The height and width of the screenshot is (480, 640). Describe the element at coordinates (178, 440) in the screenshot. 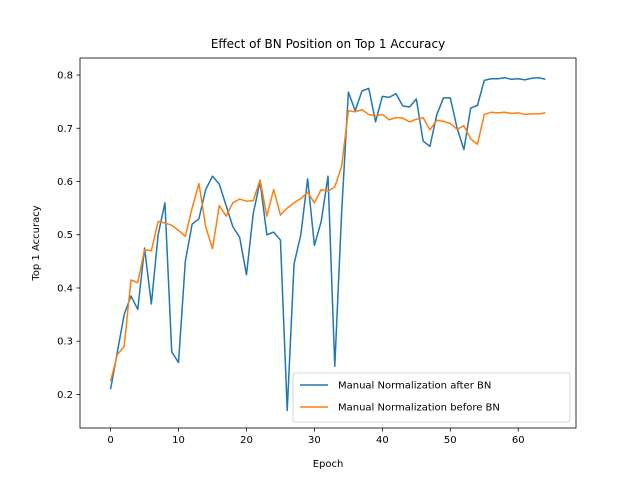

I see `x-tick-label: 10` at that location.